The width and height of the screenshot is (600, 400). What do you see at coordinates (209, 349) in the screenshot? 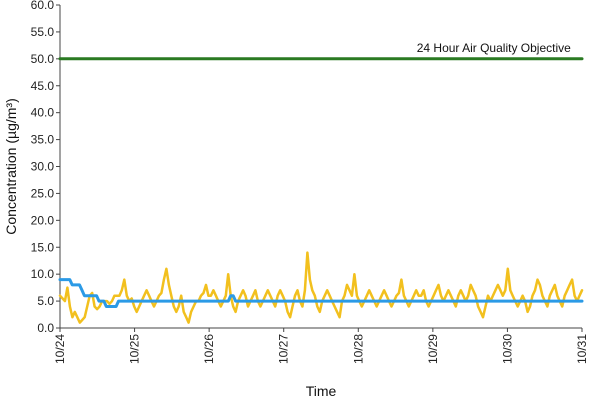
I see `x-tick-label: 10/26` at bounding box center [209, 349].